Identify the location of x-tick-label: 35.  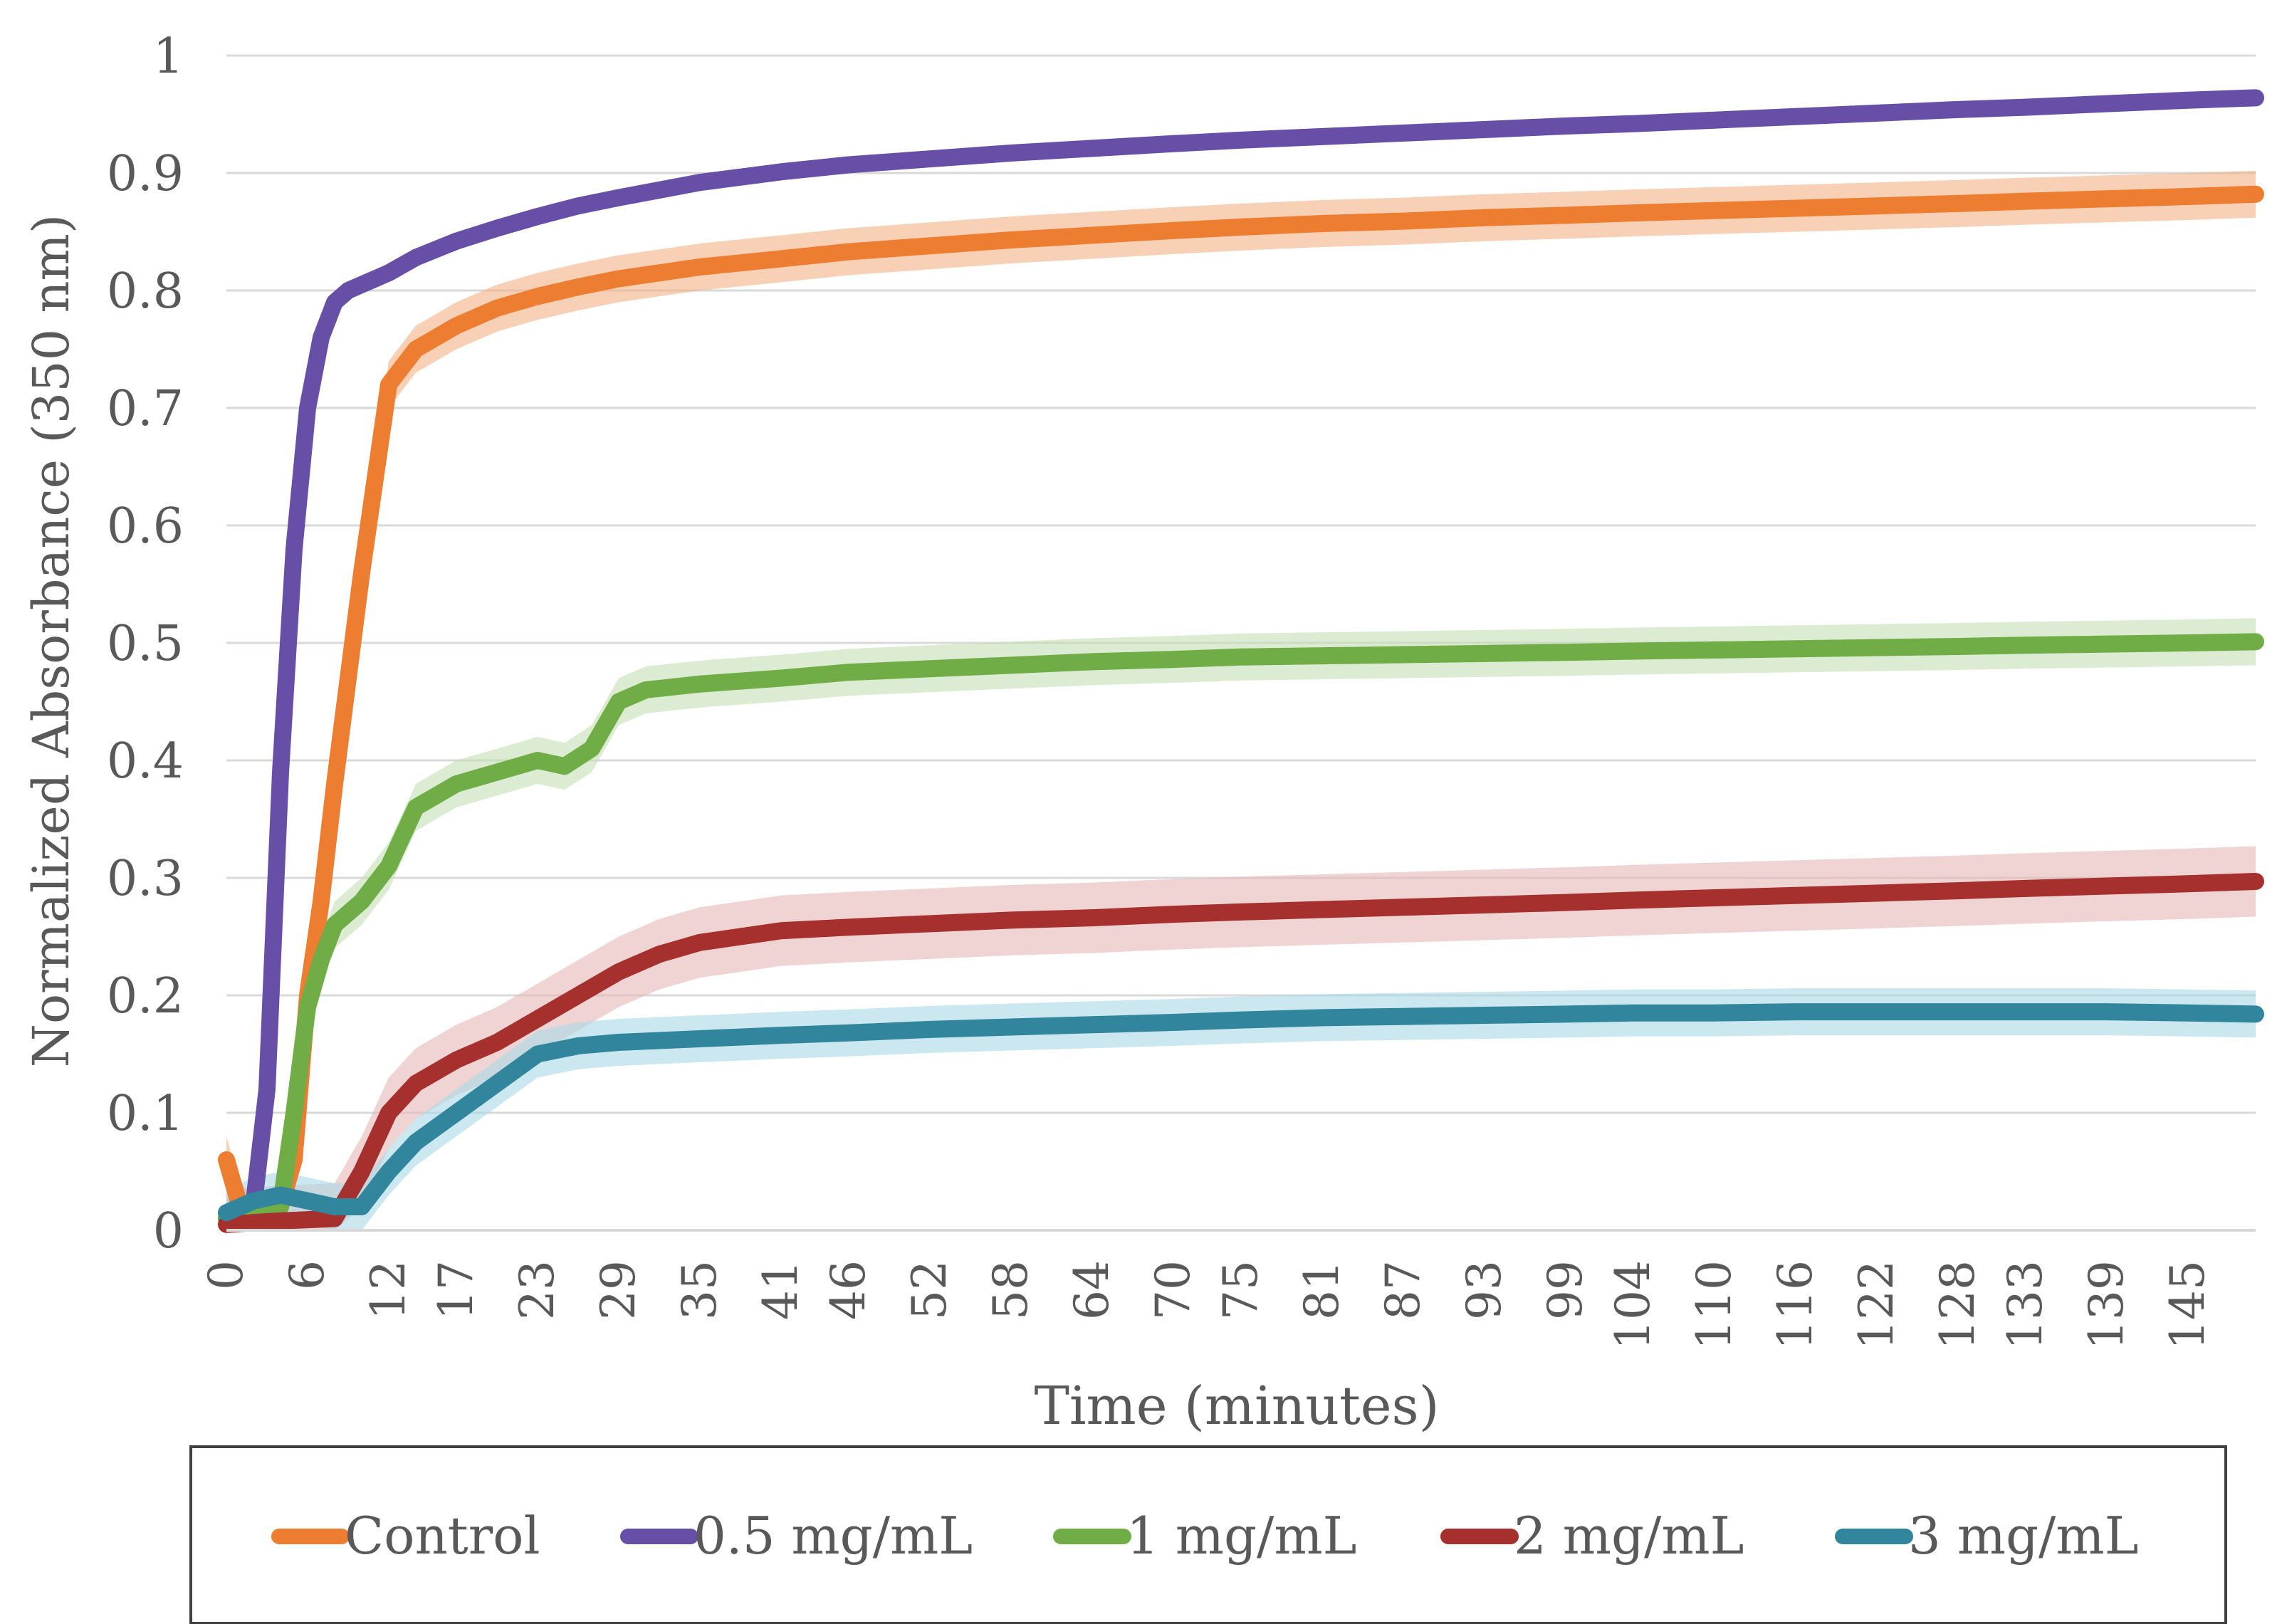
(699, 1290).